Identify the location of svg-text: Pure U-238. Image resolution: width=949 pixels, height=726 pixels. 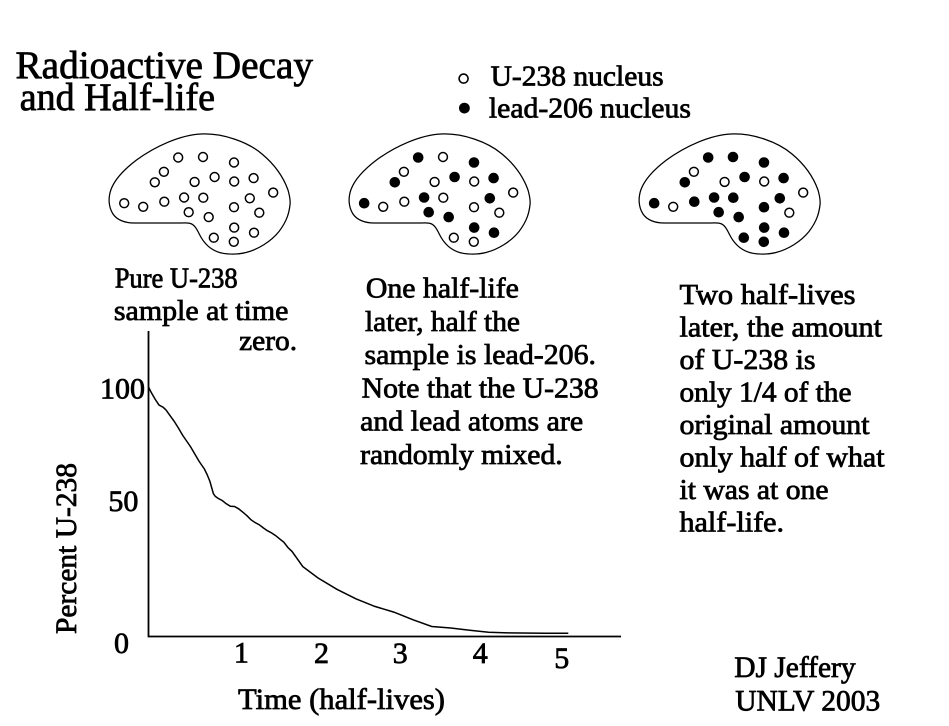
(176, 278).